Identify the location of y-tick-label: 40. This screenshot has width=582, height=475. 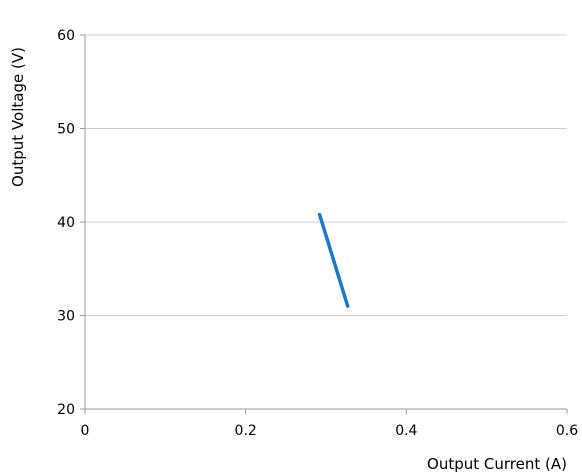
(66, 223).